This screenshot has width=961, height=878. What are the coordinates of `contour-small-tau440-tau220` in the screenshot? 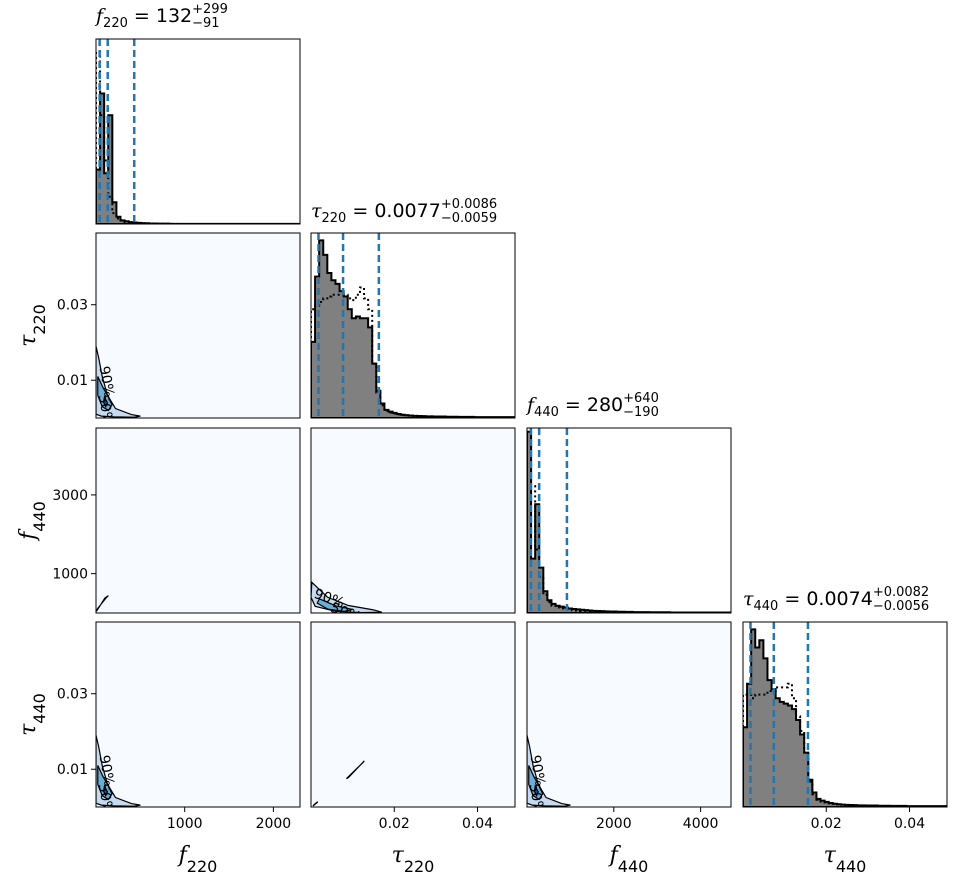 It's located at (315, 804).